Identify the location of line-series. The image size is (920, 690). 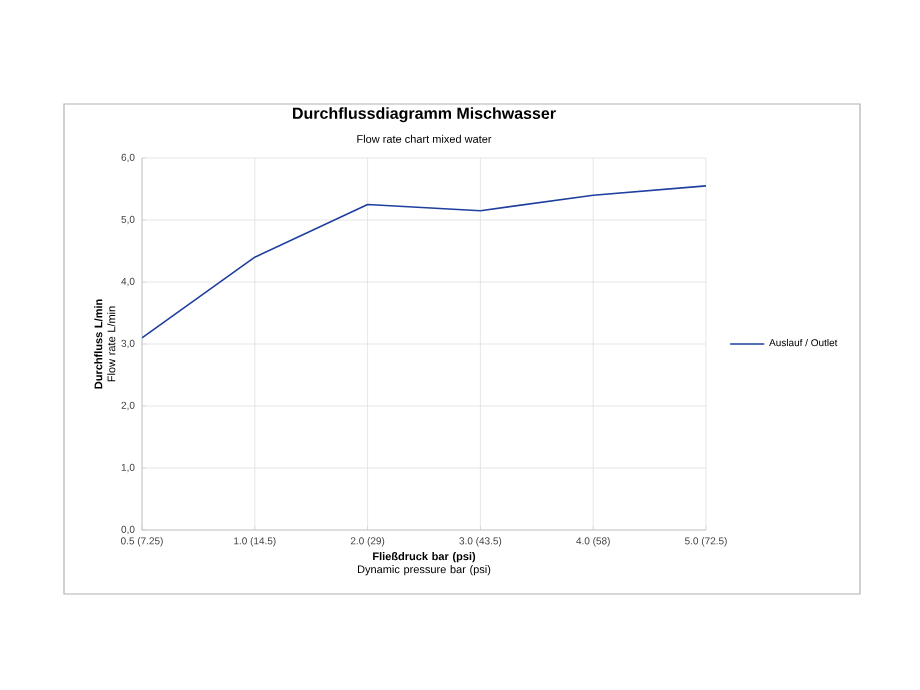
(424, 262).